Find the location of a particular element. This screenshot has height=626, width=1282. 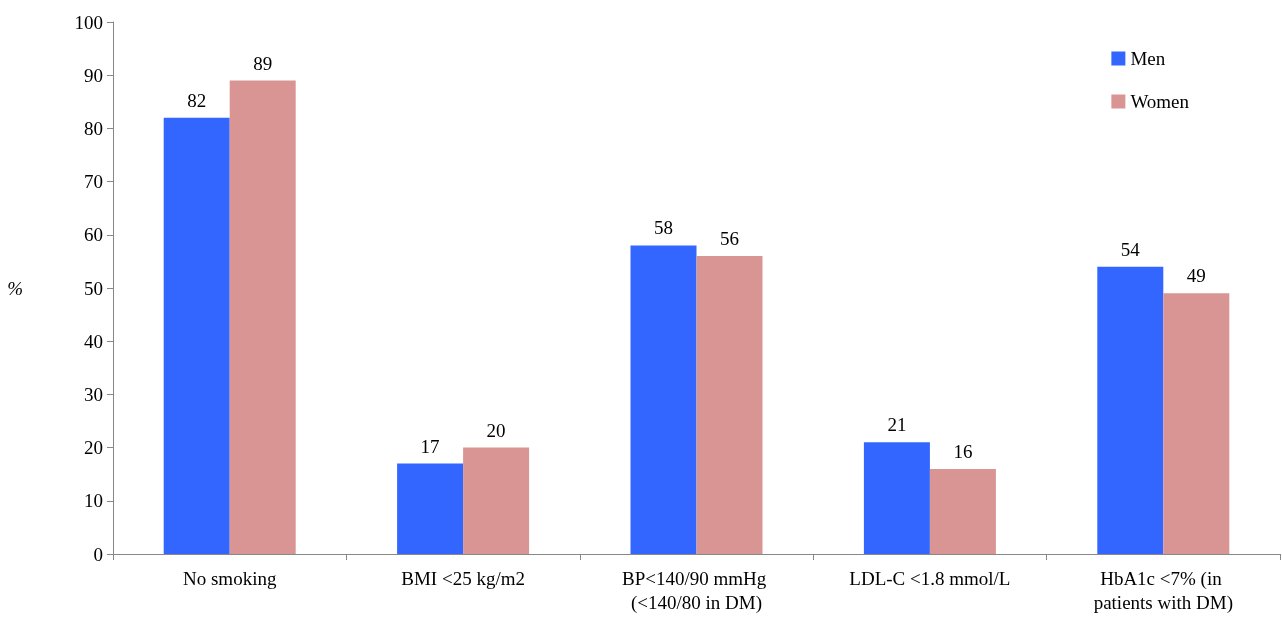

y-tick-label: 80 is located at coordinates (93, 128).